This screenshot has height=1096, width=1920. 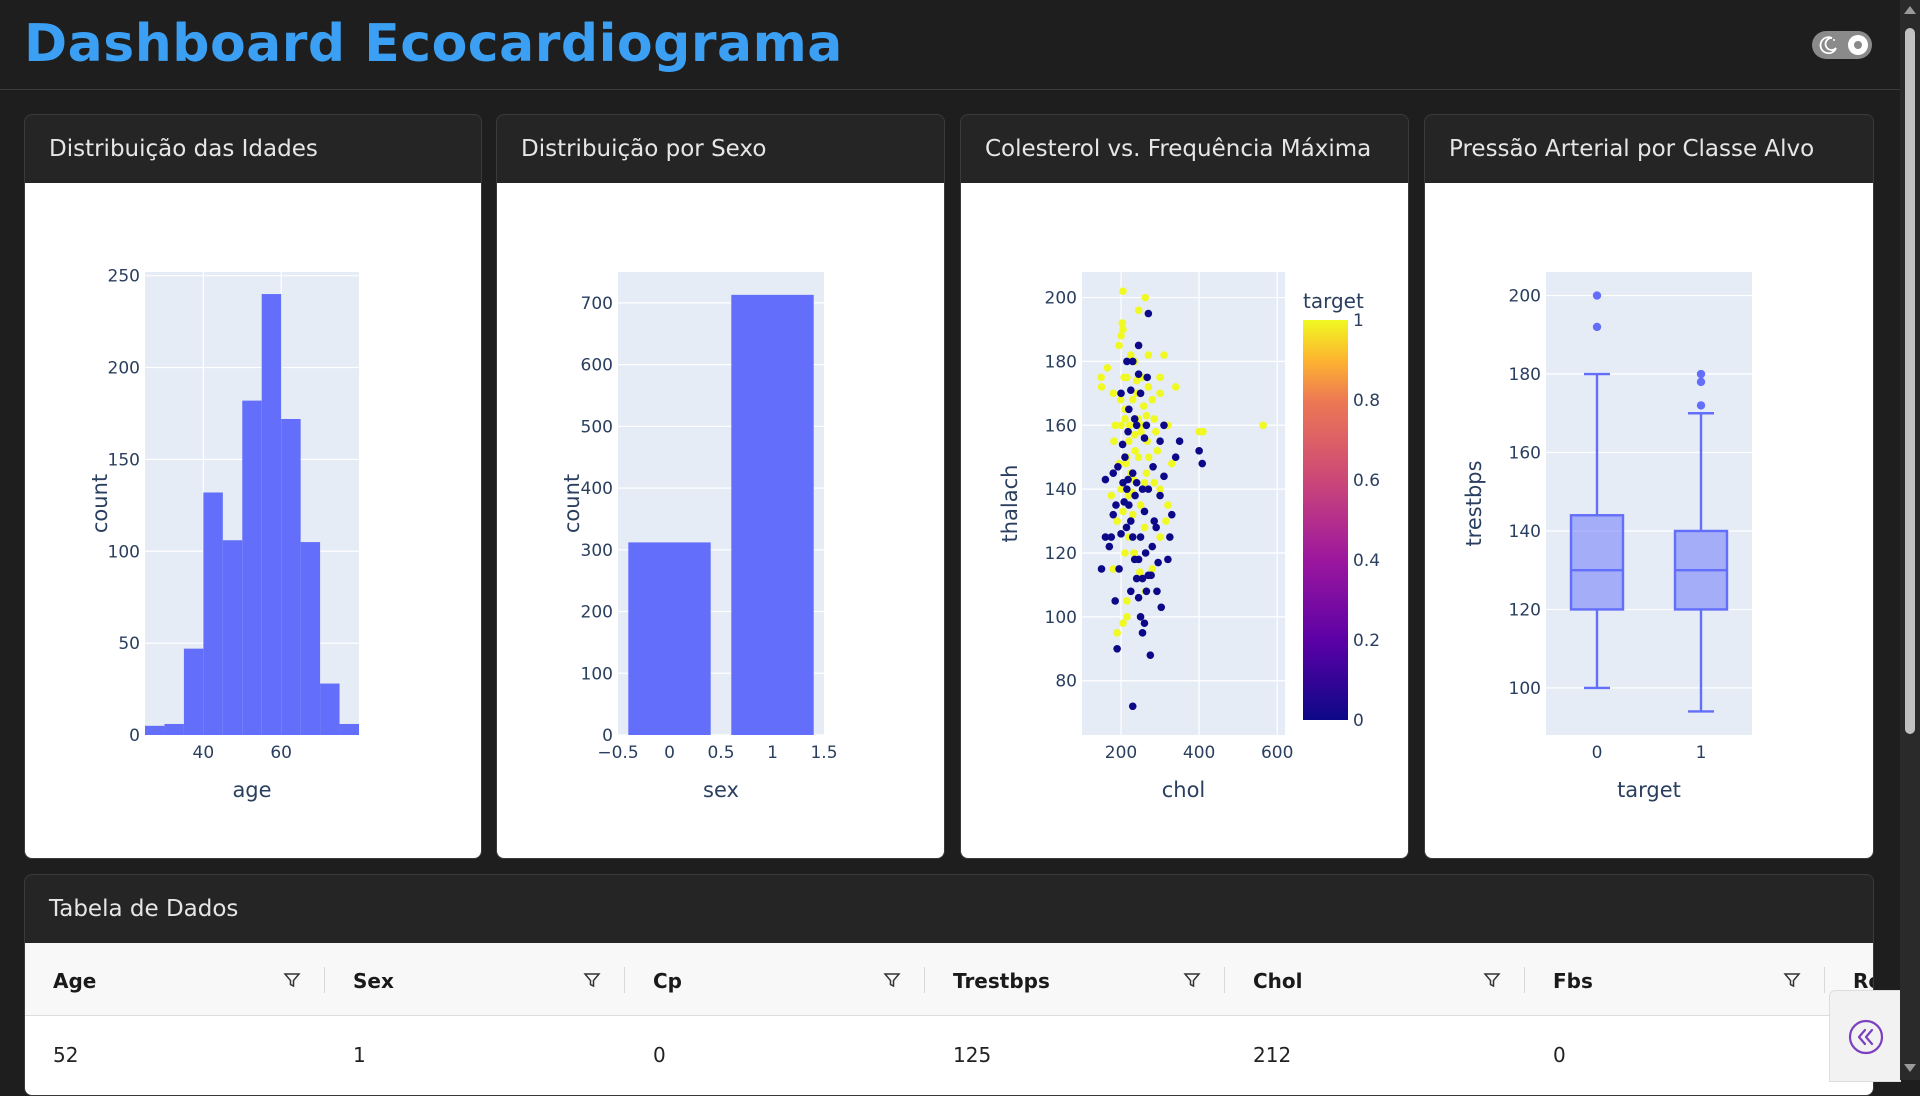 I want to click on x-axis-label: chol, so click(x=1184, y=790).